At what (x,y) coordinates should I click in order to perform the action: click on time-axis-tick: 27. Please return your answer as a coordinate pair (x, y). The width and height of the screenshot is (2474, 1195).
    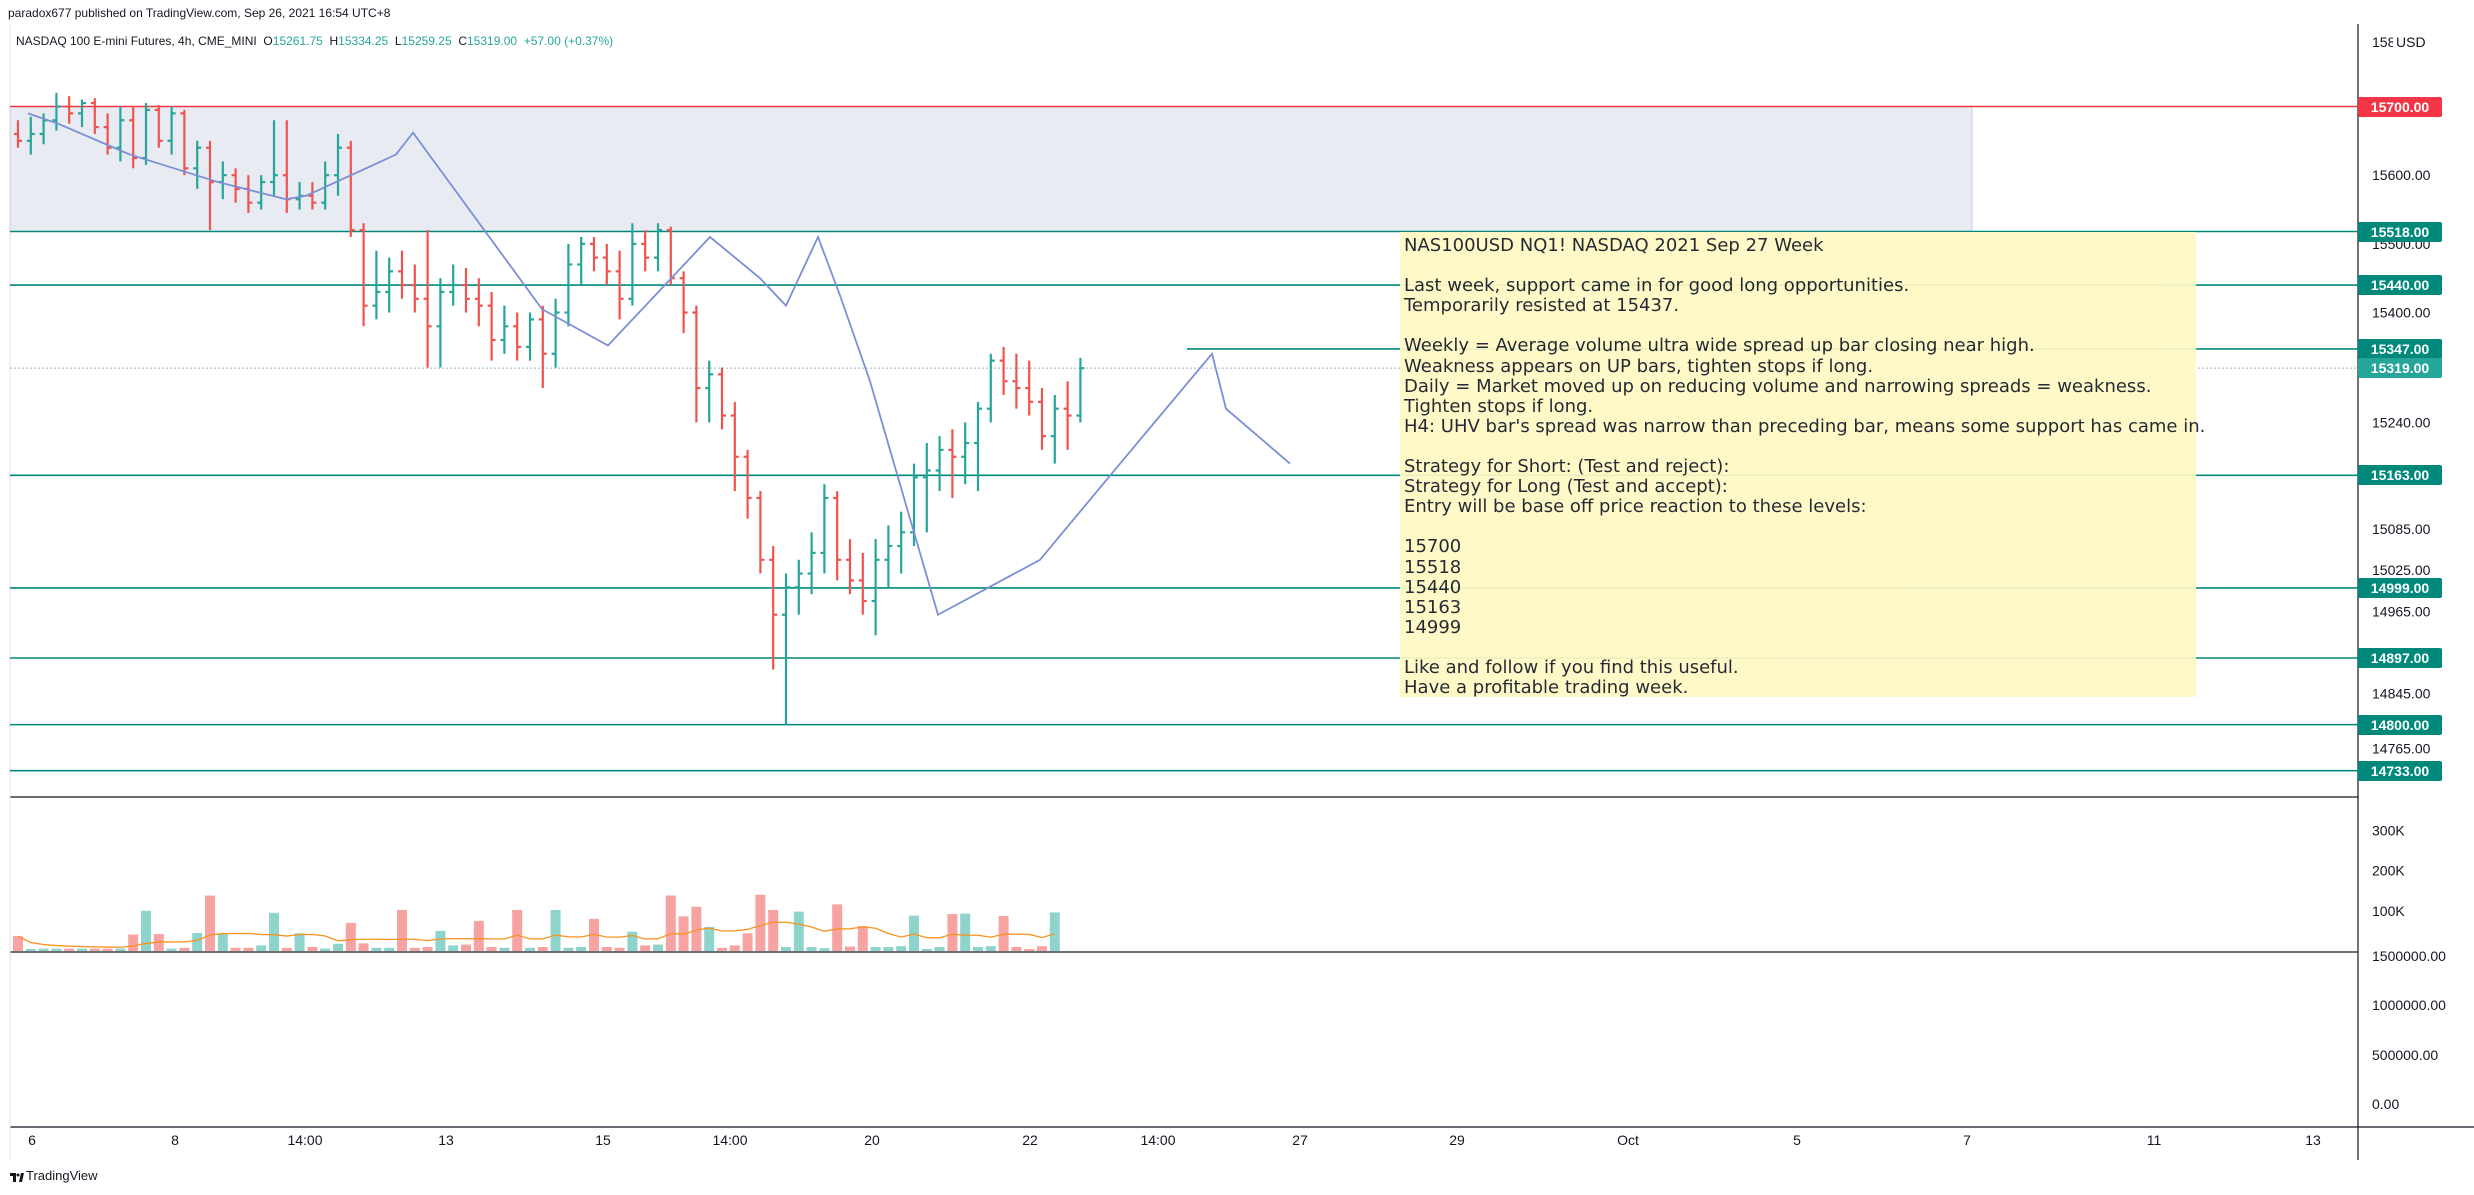
    Looking at the image, I should click on (1300, 1140).